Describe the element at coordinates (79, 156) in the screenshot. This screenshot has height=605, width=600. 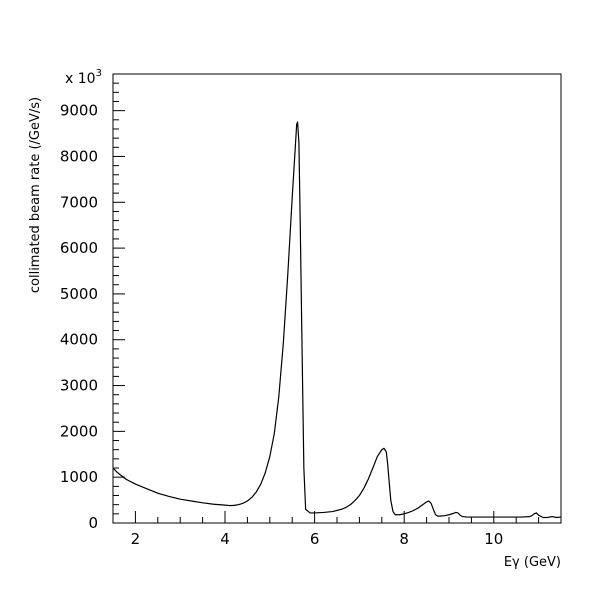
I see `y-tick-label: 8000` at that location.